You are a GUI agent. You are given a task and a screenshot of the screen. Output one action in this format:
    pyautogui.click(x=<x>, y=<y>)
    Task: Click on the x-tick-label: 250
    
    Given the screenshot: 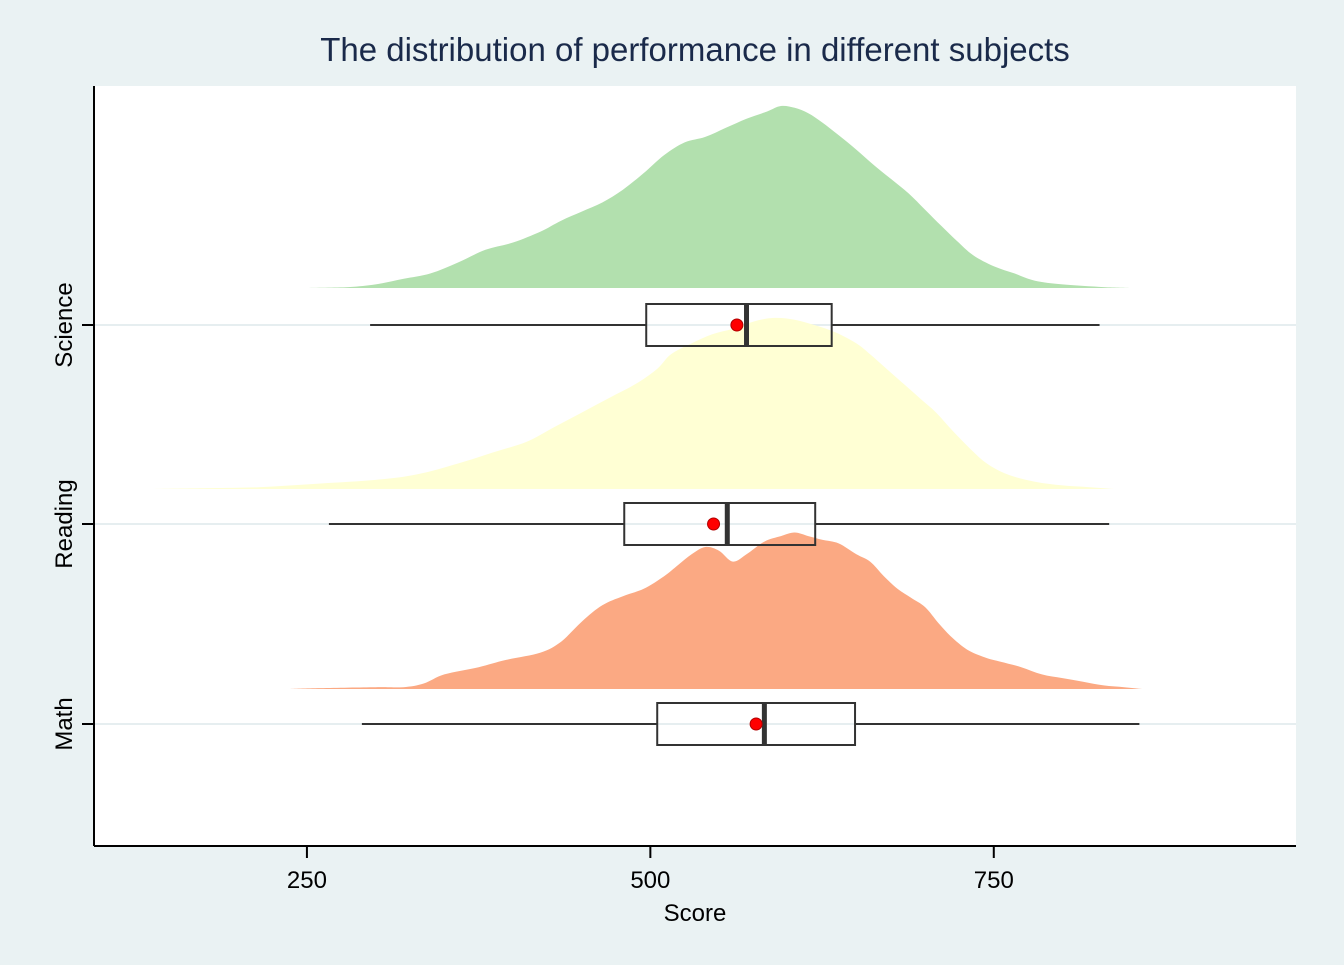 What is the action you would take?
    pyautogui.click(x=307, y=880)
    